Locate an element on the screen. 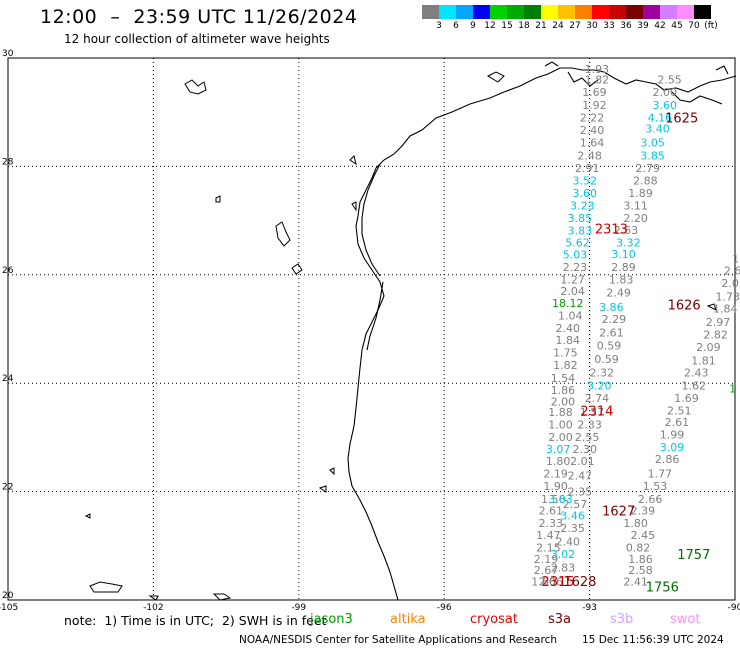 This screenshot has height=650, width=740. color-scale-label: 21 is located at coordinates (541, 26).